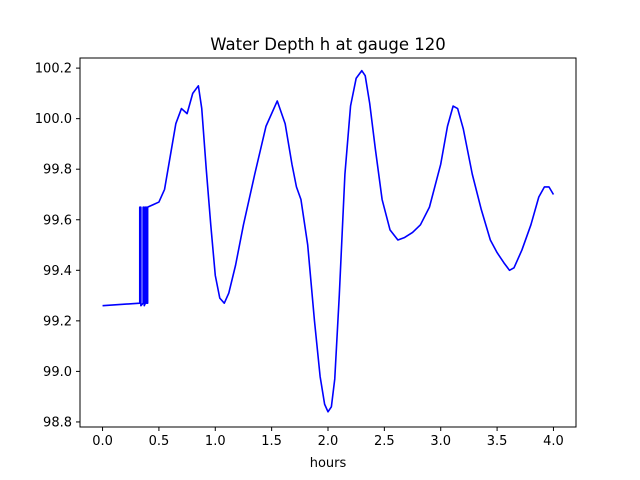 The width and height of the screenshot is (640, 480). What do you see at coordinates (57, 246) in the screenshot?
I see `y-axis: 98.8 99.0 99.2 99.4 99.6 99.8 100.0 100.2` at bounding box center [57, 246].